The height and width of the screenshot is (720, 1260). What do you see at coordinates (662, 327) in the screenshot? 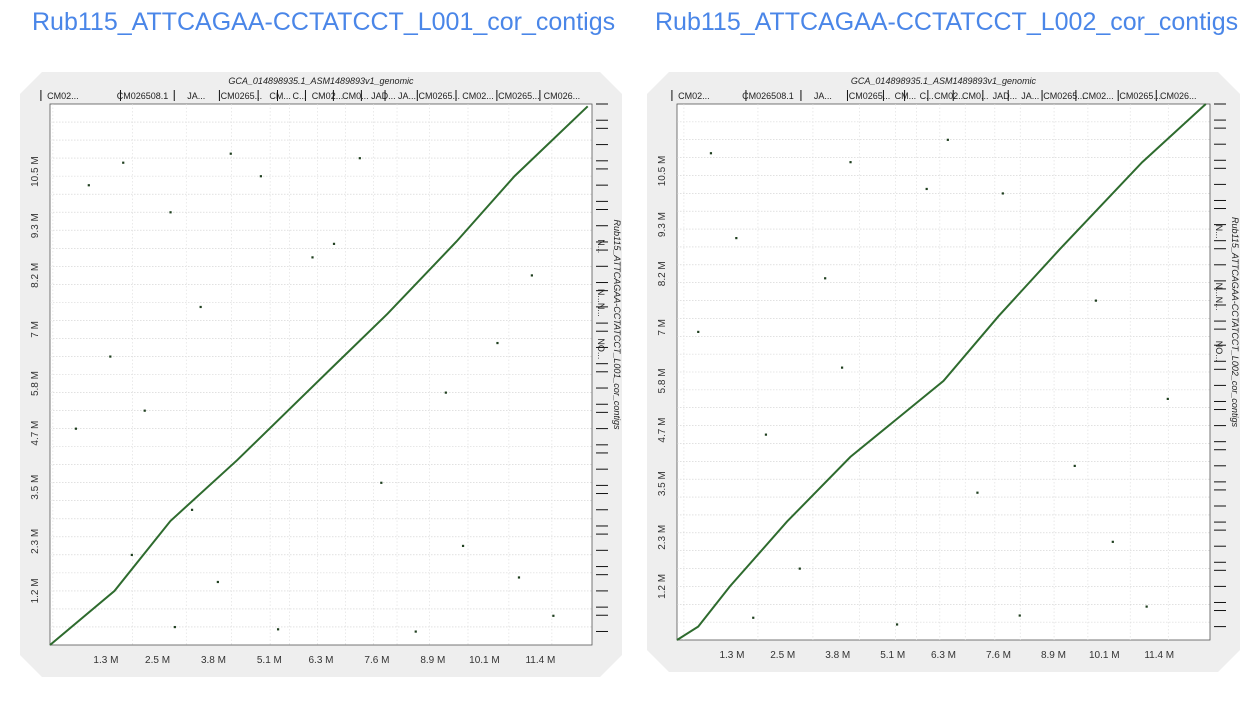
I see `right-y-tick-label: 7 M` at bounding box center [662, 327].